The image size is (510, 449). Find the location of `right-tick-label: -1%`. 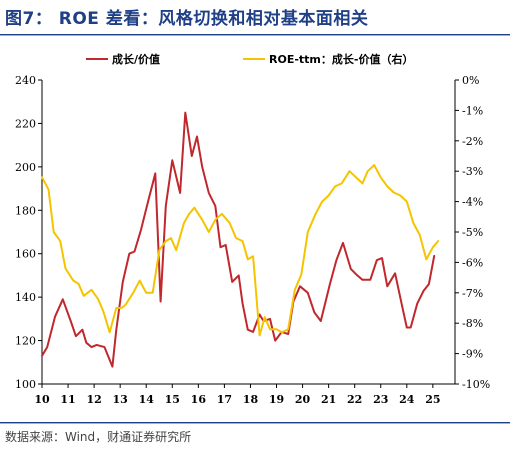

right-tick-label: -1% is located at coordinates (472, 110).